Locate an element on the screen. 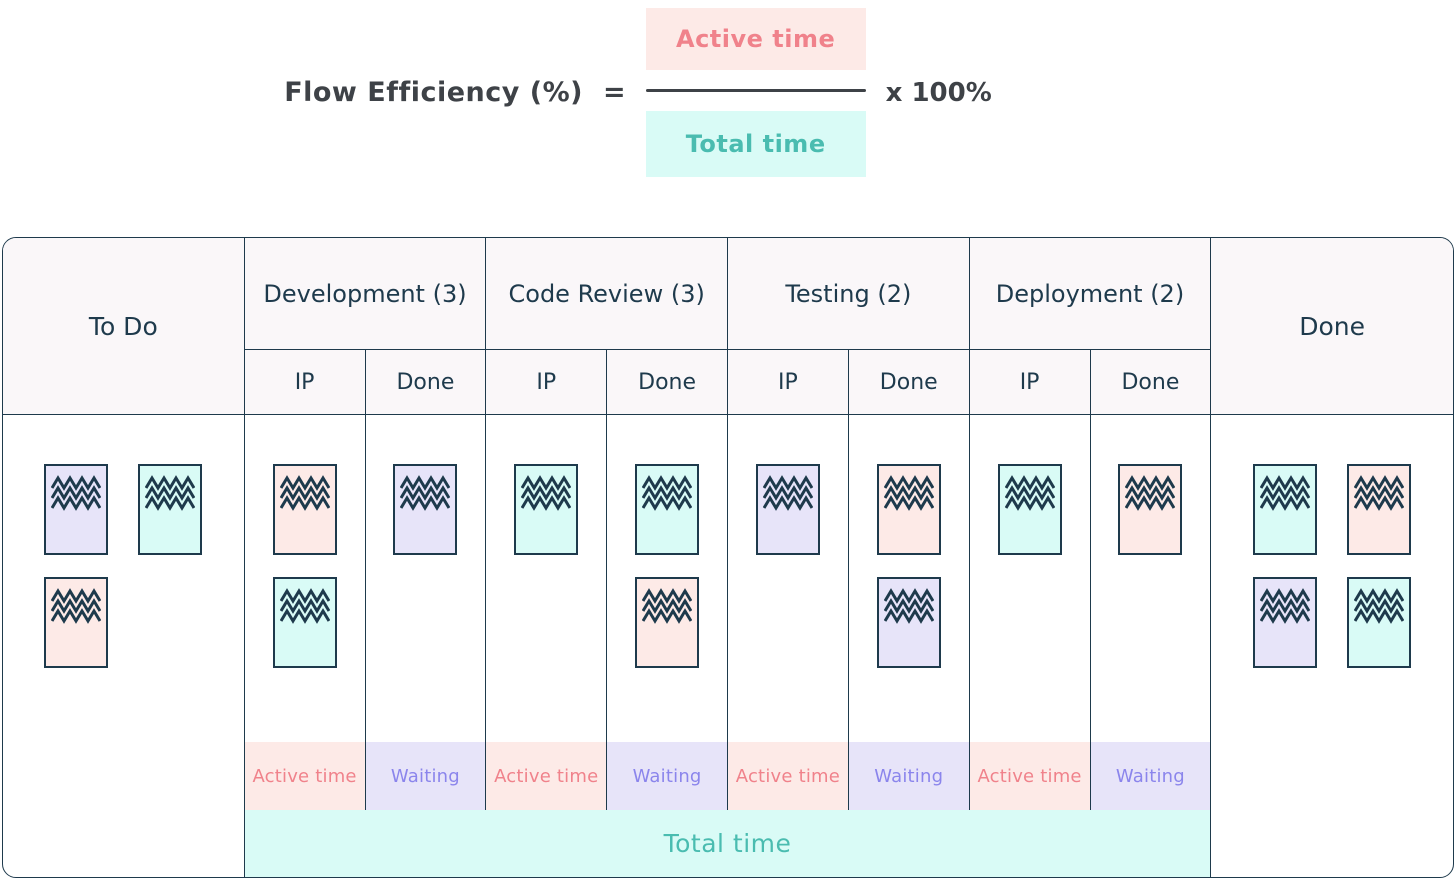 The image size is (1456, 885). testing-done-cards-area is located at coordinates (909, 578).